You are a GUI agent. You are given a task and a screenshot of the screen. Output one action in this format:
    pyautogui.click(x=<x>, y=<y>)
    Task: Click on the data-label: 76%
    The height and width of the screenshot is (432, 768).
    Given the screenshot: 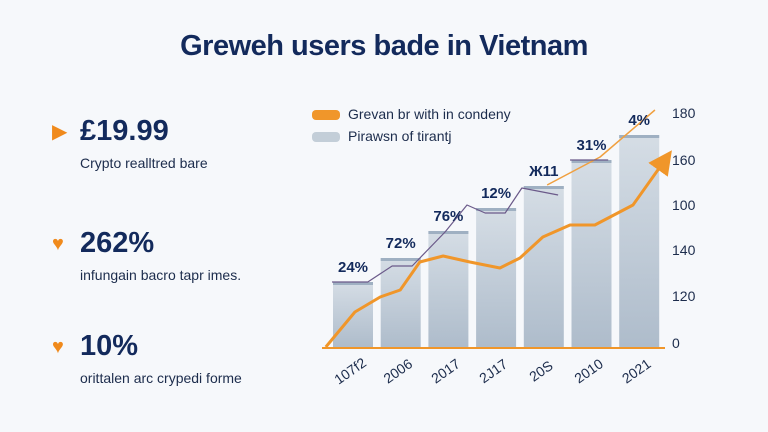 What is the action you would take?
    pyautogui.click(x=448, y=216)
    